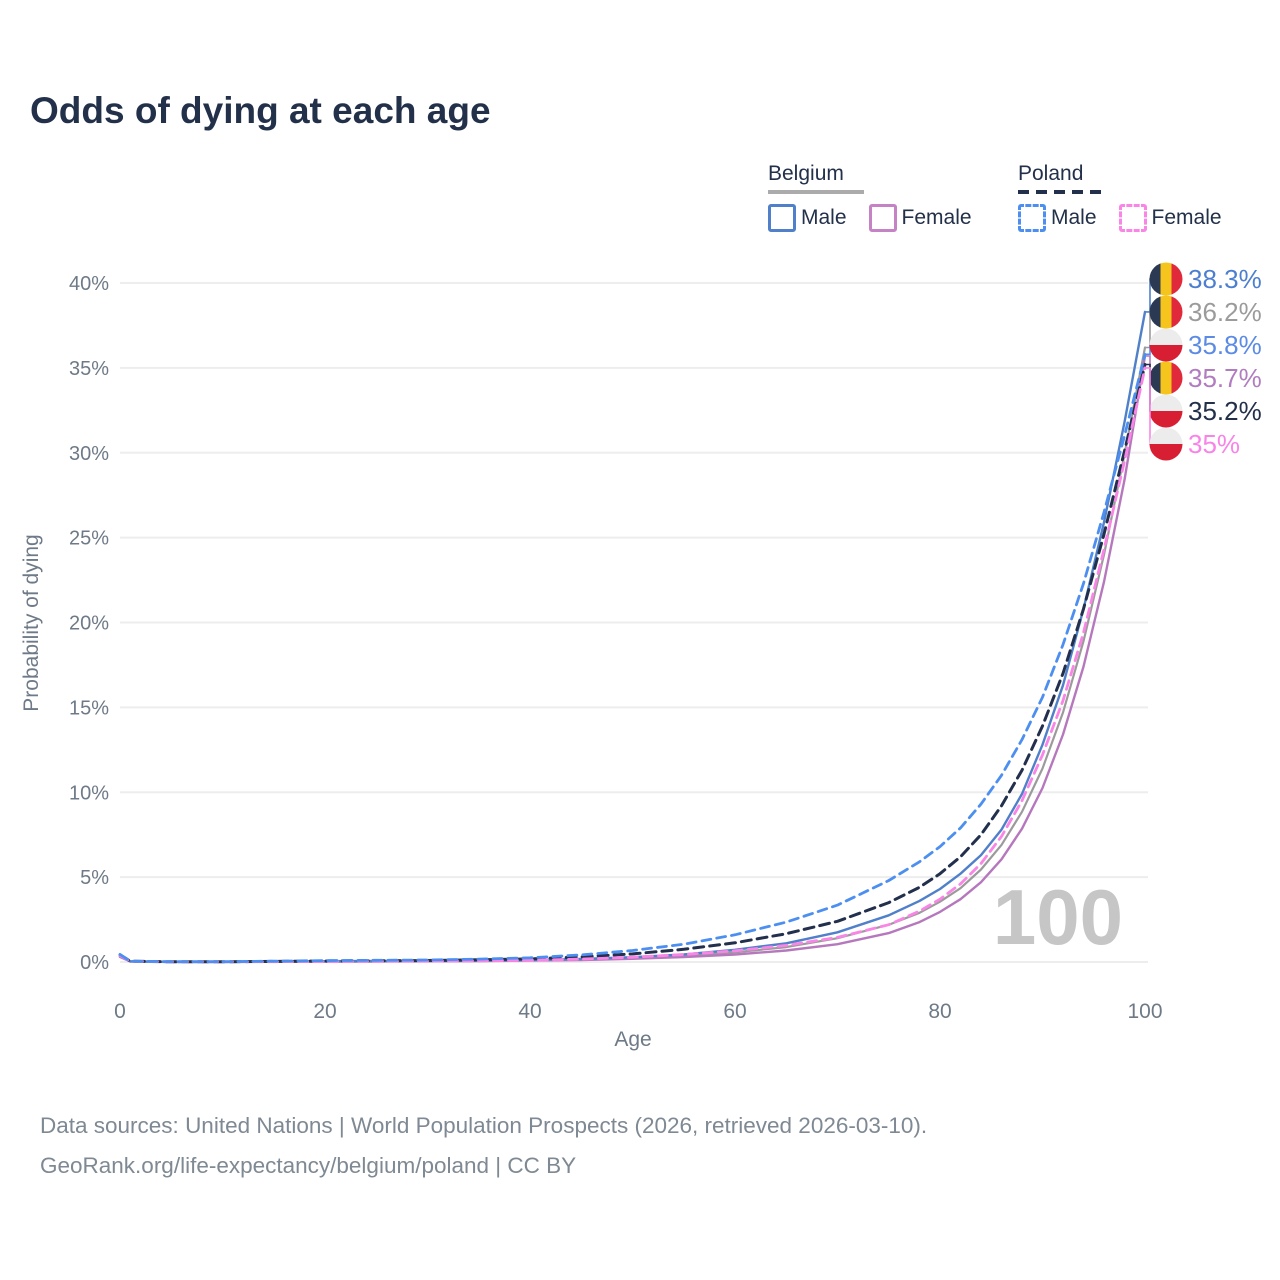 The image size is (1280, 1280). I want to click on legend-swatch-belgium-female, so click(882, 218).